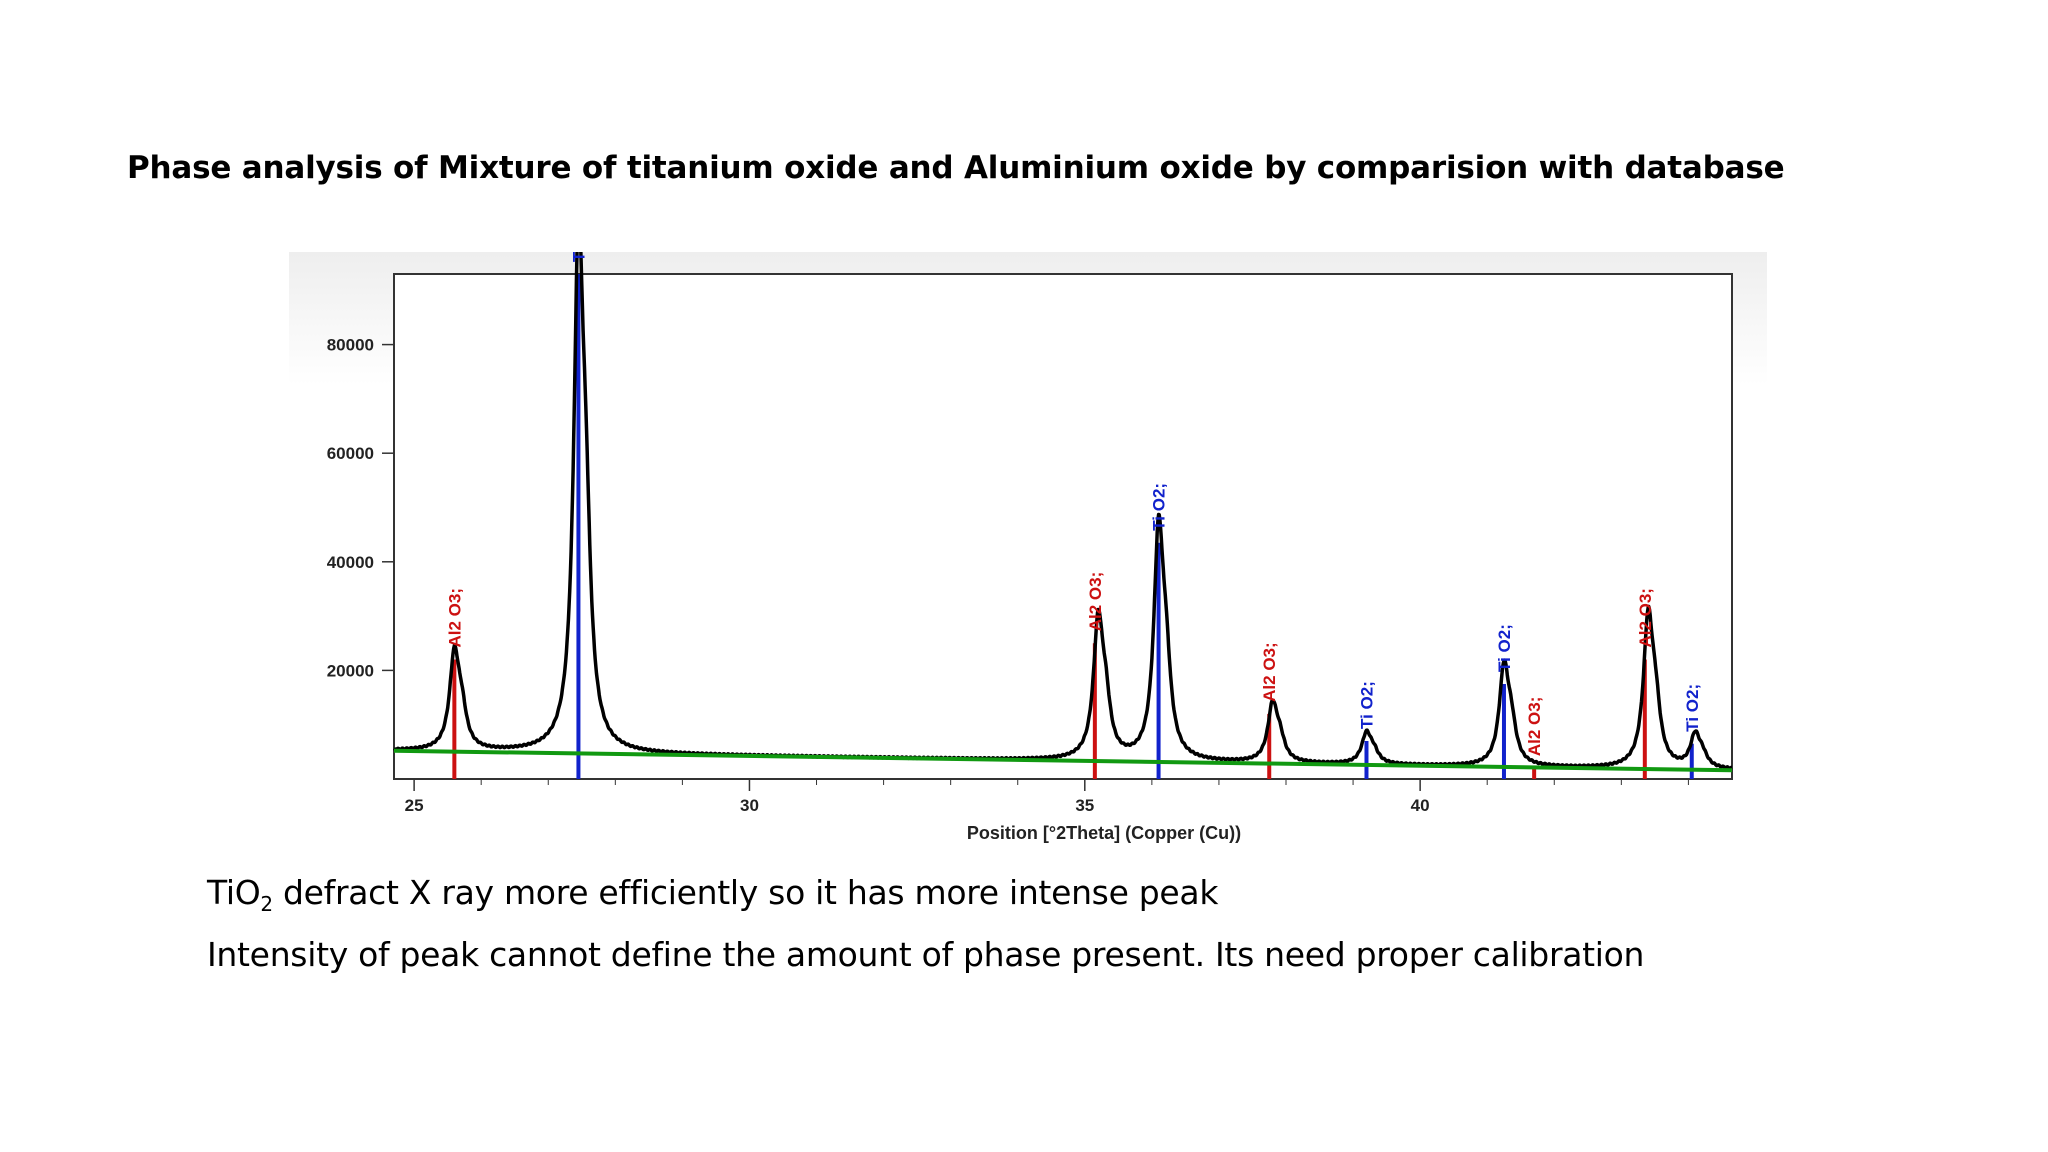  Describe the element at coordinates (350, 670) in the screenshot. I see `y-tick-label: 20000` at that location.